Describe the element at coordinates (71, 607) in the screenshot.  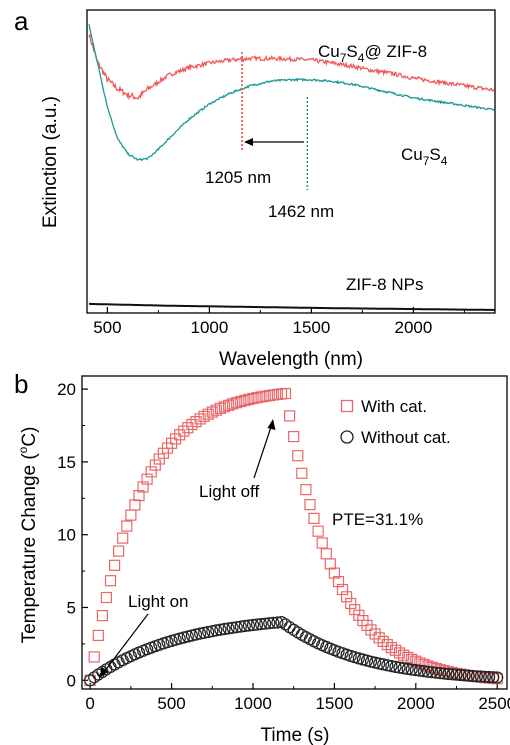
I see `y-tick-label-b: 5` at that location.